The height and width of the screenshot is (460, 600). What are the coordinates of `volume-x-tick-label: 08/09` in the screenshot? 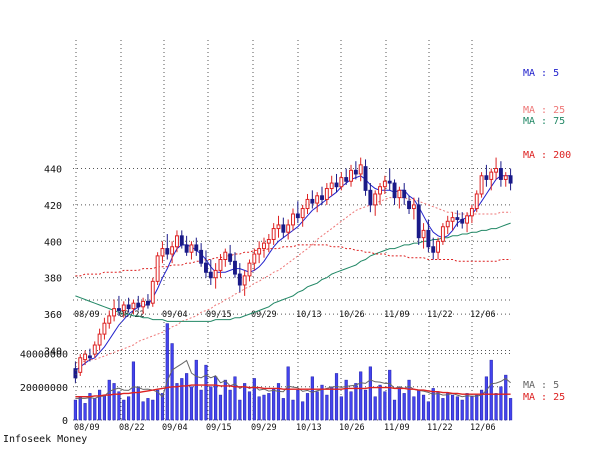 It's located at (87, 428).